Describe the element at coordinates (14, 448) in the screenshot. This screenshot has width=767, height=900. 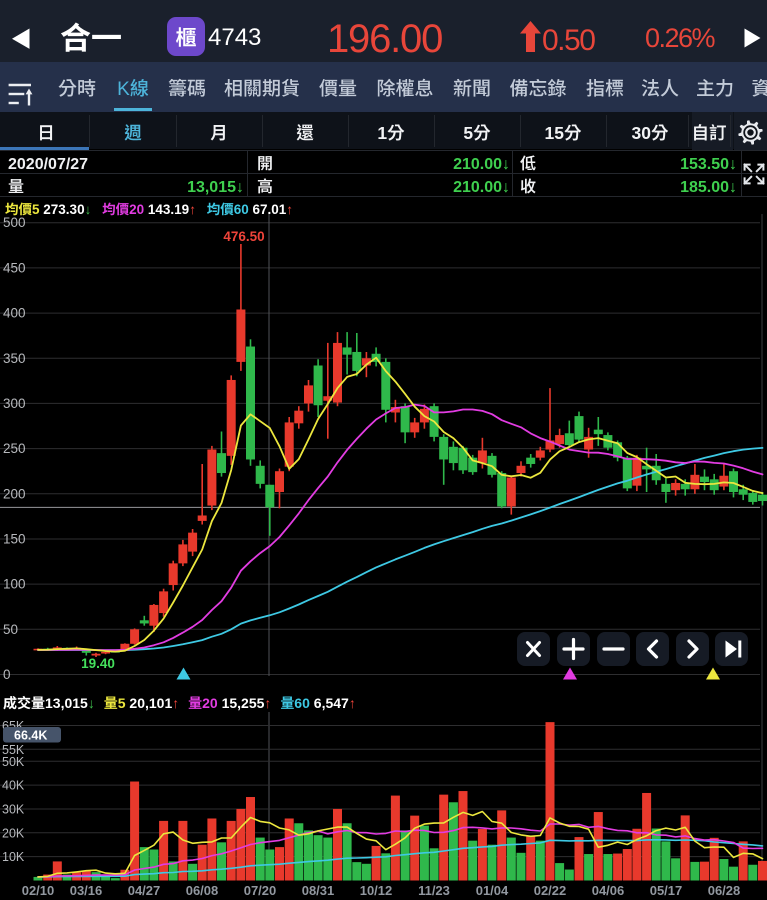
I see `svg-text: 250` at that location.